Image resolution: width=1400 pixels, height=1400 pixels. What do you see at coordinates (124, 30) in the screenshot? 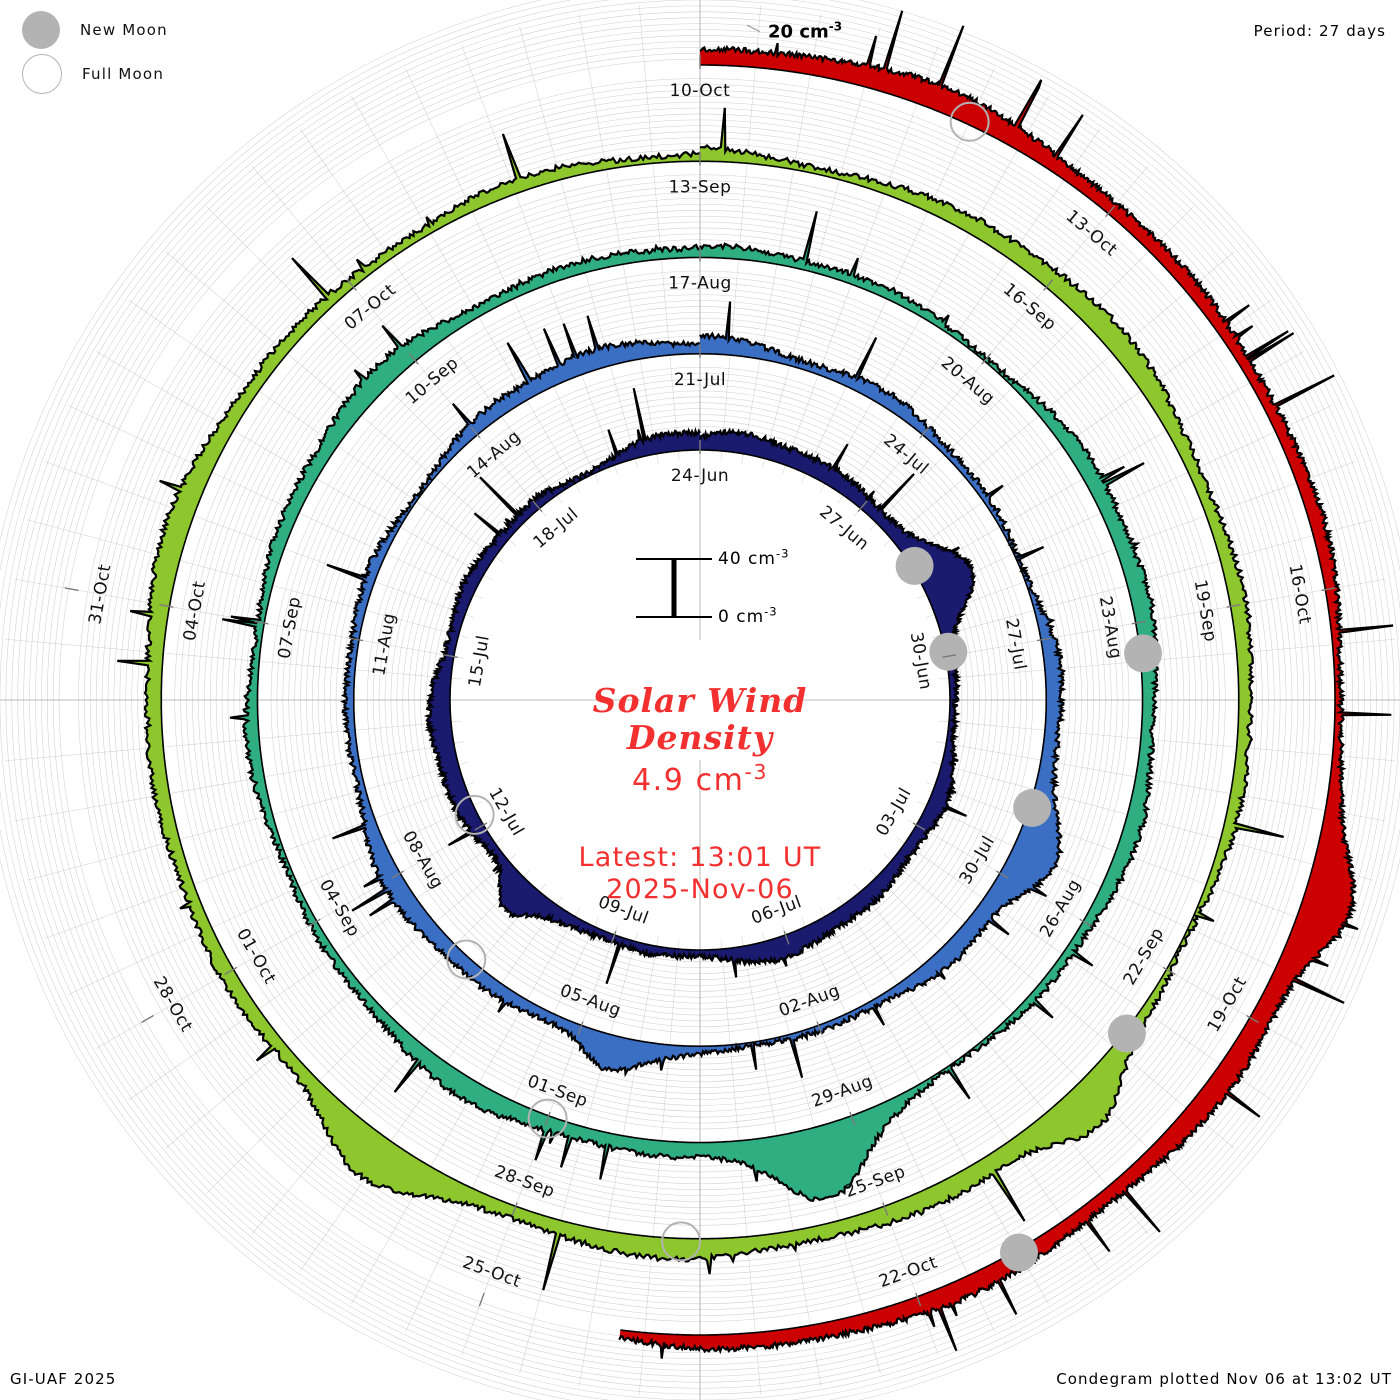
I see `new-moon-label: New Moon` at bounding box center [124, 30].